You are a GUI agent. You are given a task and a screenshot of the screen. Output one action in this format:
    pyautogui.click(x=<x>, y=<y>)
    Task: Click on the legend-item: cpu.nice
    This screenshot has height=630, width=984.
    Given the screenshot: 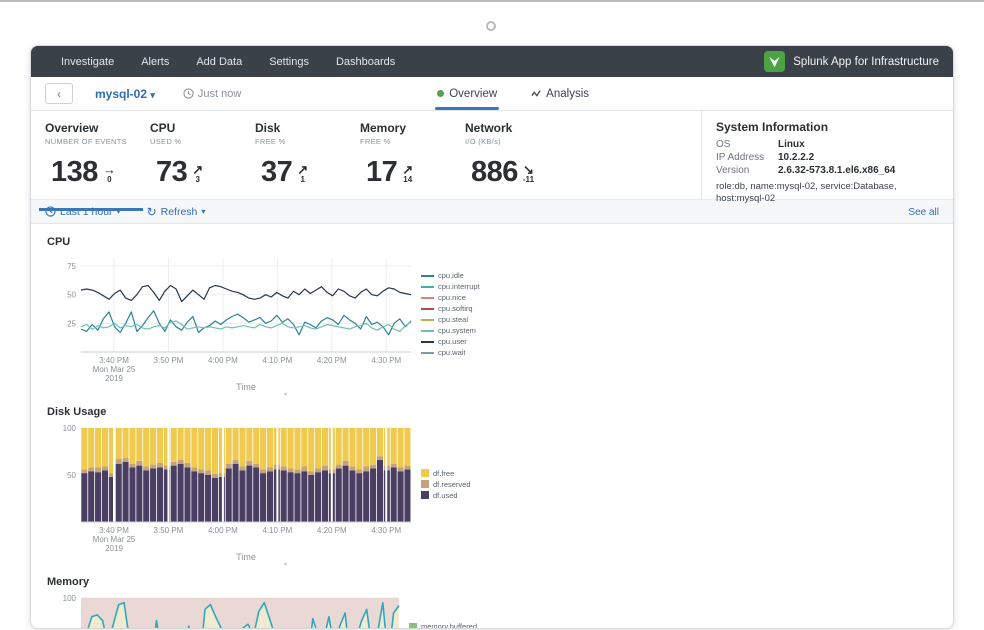 What is the action you would take?
    pyautogui.click(x=450, y=297)
    